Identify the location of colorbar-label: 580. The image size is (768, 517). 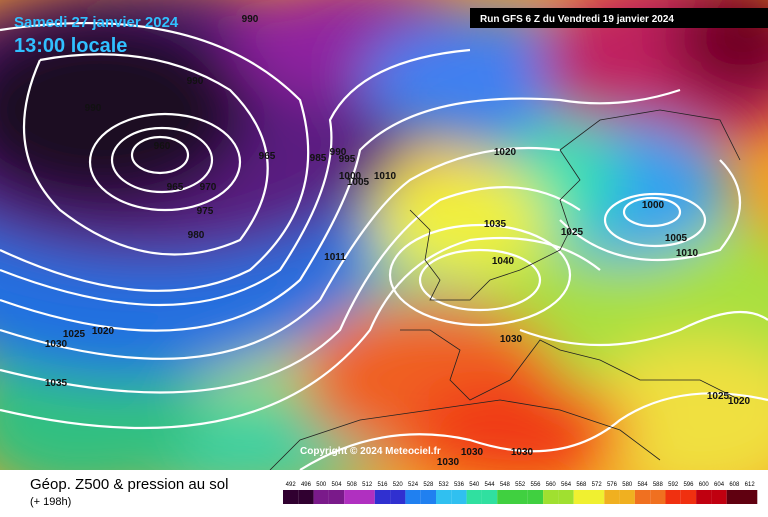
(627, 485).